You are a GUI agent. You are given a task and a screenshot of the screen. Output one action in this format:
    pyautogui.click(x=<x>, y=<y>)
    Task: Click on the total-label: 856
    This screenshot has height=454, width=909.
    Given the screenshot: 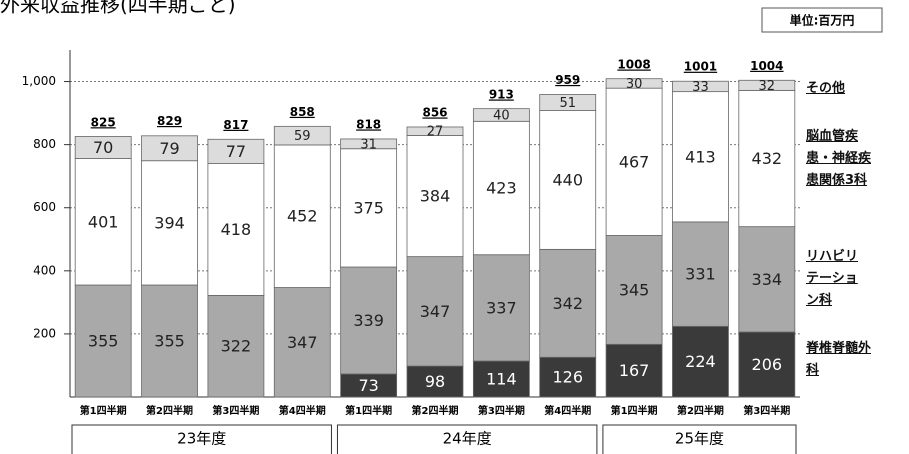 What is the action you would take?
    pyautogui.click(x=434, y=112)
    